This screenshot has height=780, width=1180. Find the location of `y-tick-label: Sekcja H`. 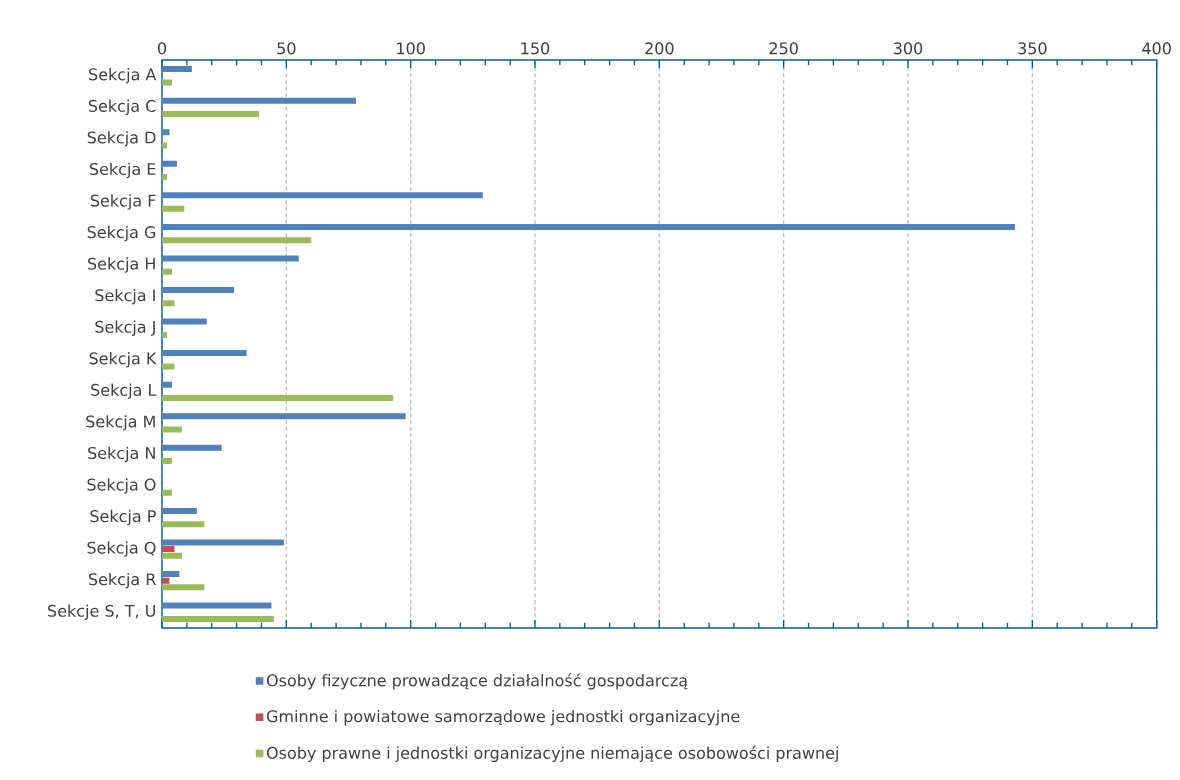

y-tick-label: Sekcja H is located at coordinates (121, 265).